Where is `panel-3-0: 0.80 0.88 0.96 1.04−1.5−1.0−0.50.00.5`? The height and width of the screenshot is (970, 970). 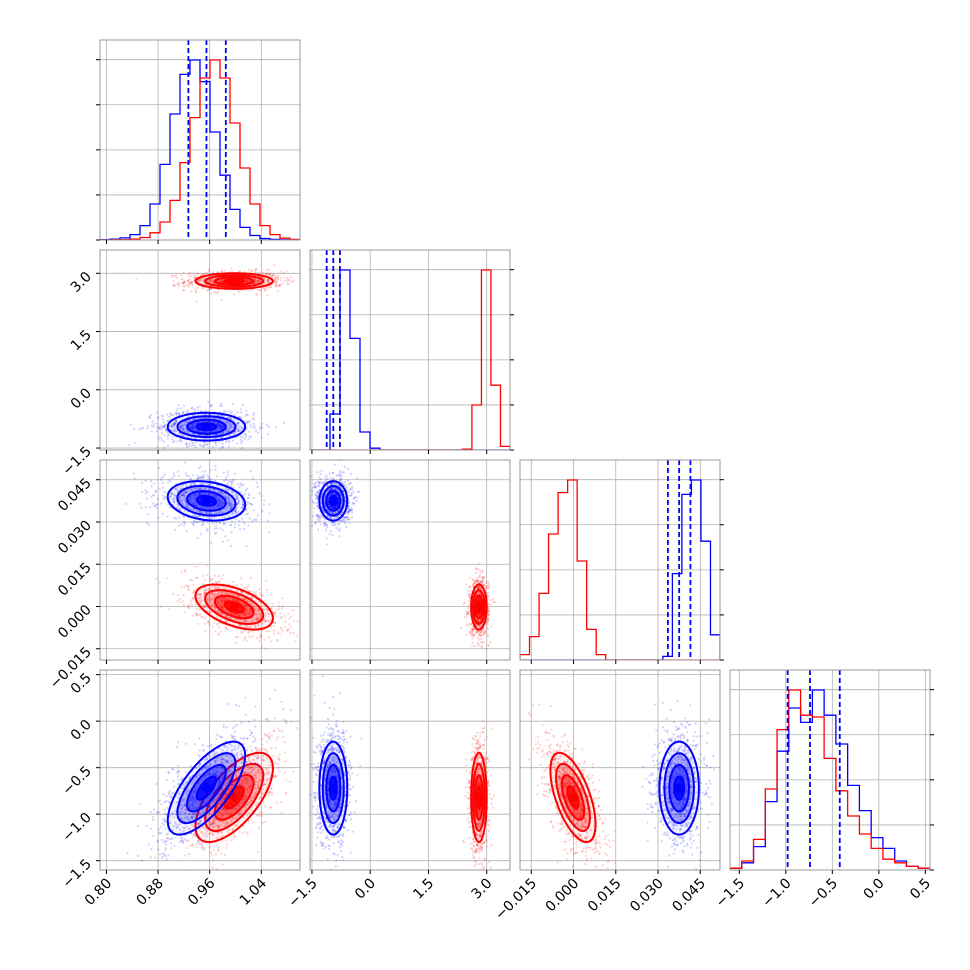 panel-3-0: 0.80 0.88 0.96 1.04−1.5−1.0−0.50.00.5 is located at coordinates (180, 789).